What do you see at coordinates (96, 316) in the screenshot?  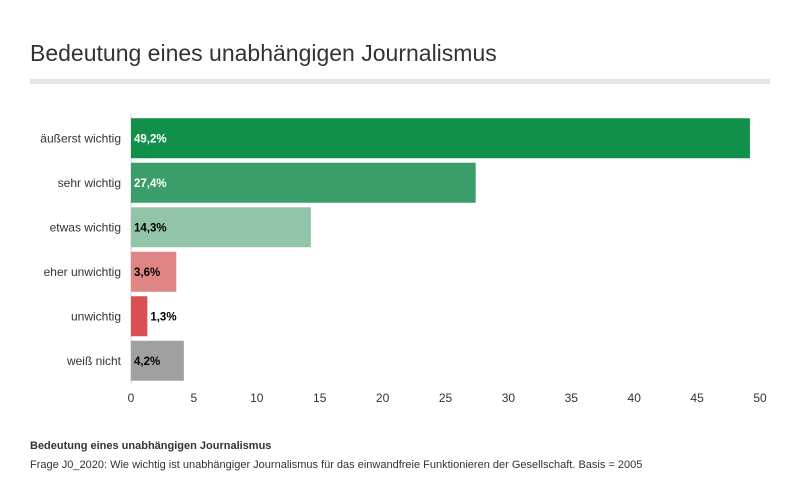 I see `category-label-4: unwichtig` at bounding box center [96, 316].